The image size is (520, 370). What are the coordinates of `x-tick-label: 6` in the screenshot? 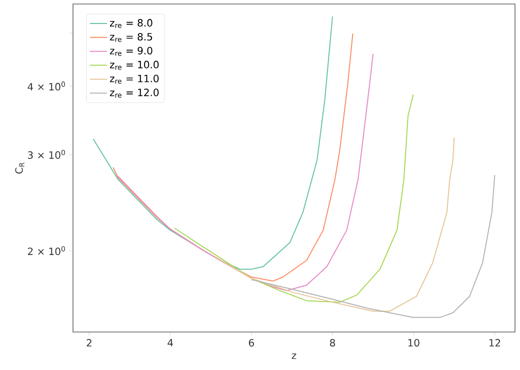 It's located at (251, 342).